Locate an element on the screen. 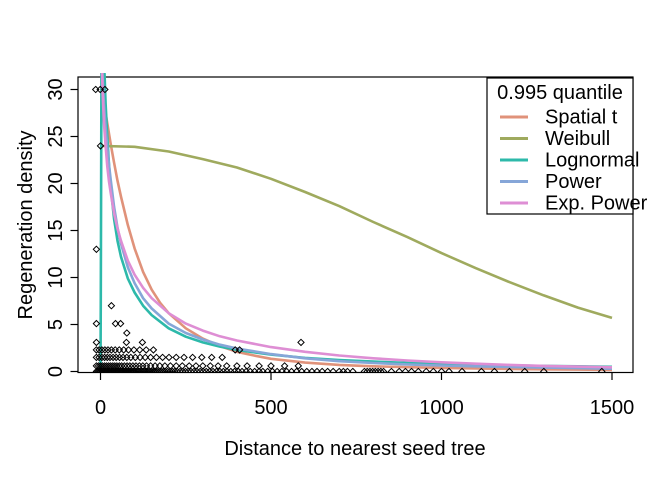  x-axis-title: Distance to nearest seed tree is located at coordinates (354, 449).